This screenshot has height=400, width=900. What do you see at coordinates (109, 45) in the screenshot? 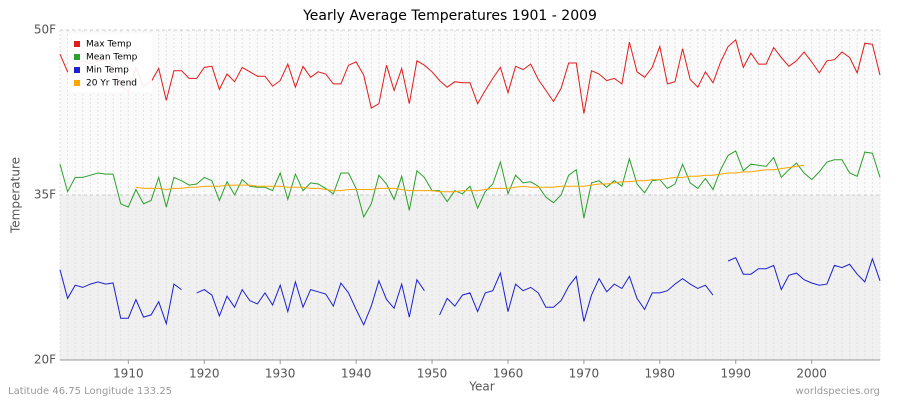
I see `legend-label: Max Temp` at bounding box center [109, 45].